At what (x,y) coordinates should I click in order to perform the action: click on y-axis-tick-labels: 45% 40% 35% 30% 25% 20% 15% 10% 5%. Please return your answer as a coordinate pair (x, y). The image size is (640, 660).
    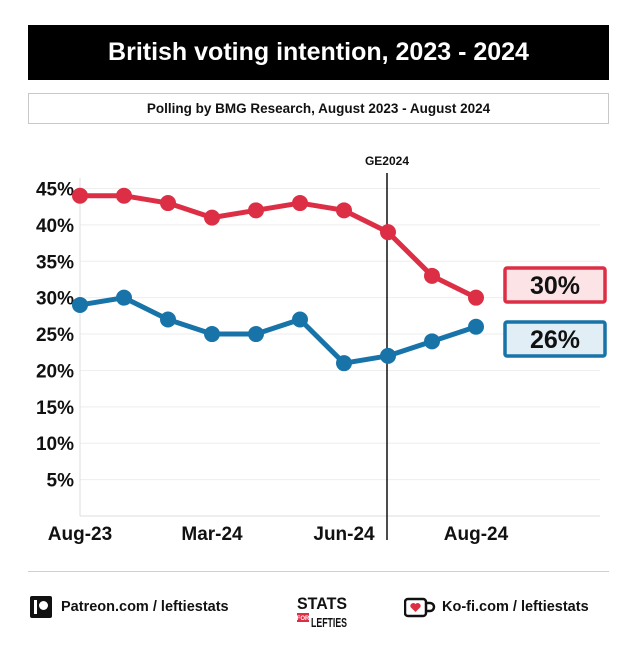
    Looking at the image, I should click on (55, 336).